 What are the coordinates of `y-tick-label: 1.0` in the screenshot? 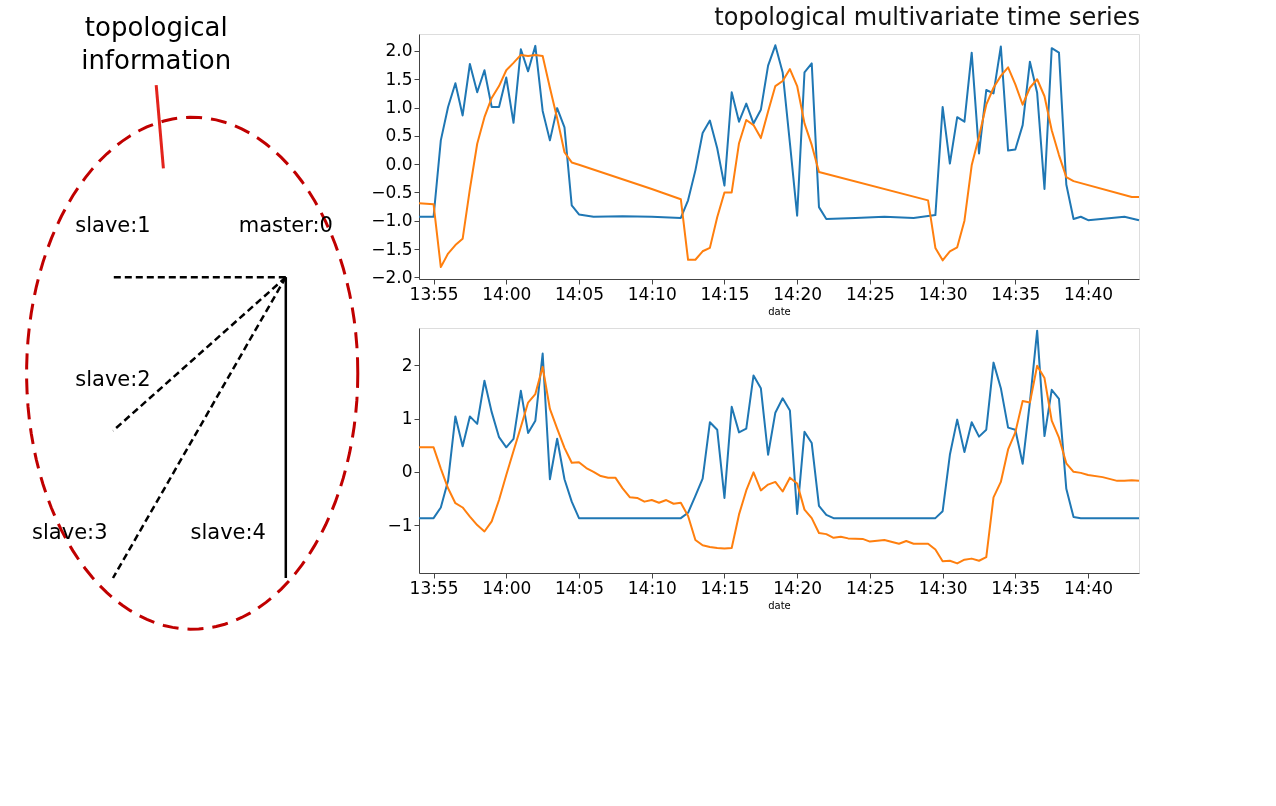 It's located at (399, 107).